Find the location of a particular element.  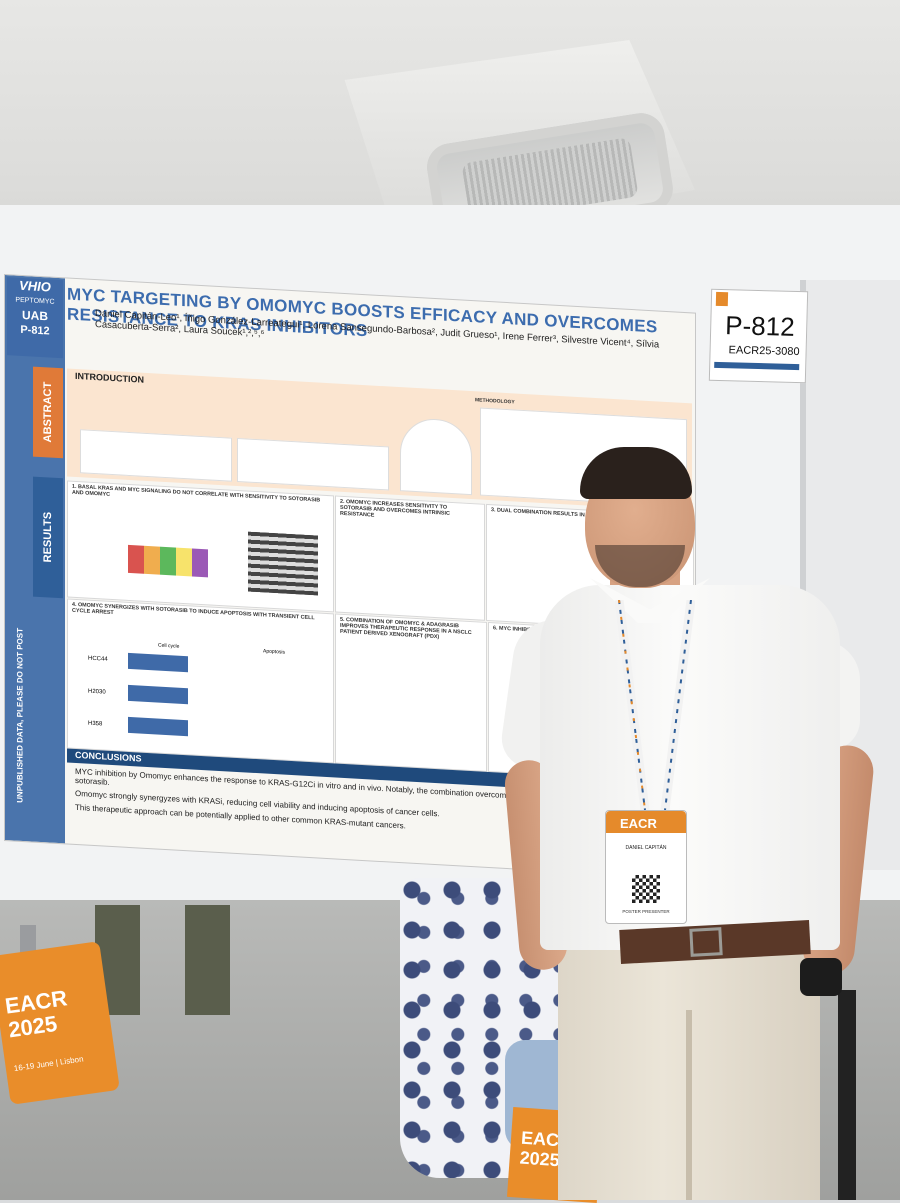

poster-code: P-812 is located at coordinates (35, 330).